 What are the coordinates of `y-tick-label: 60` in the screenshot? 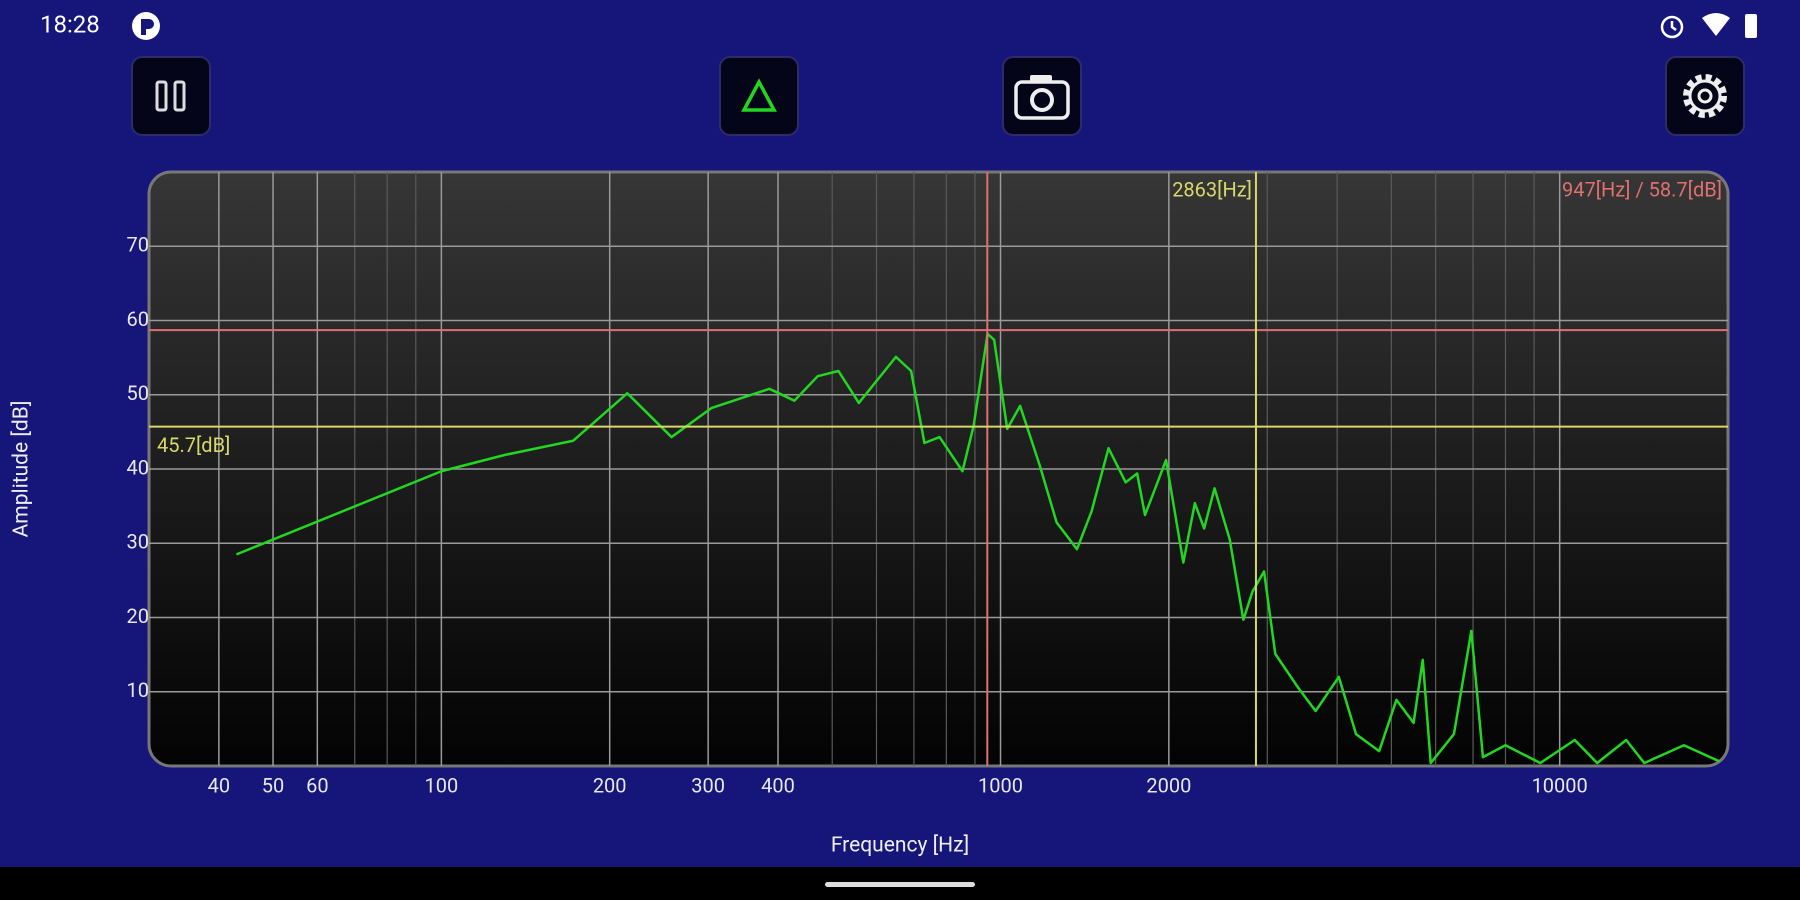 It's located at (138, 319).